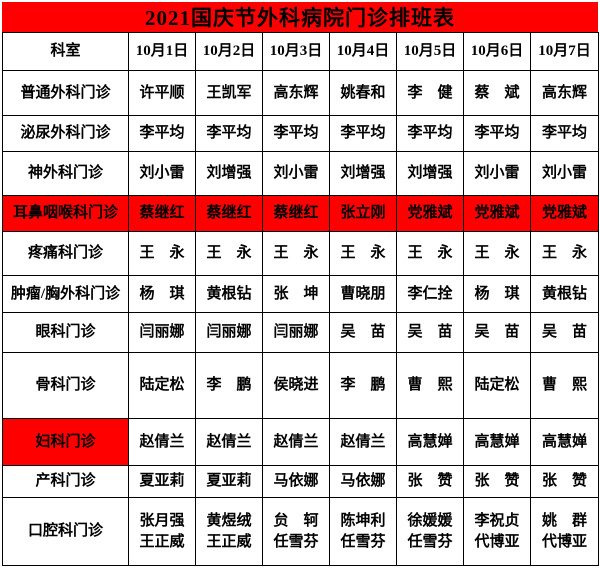  I want to click on schedule-cell: 黄煜绒 王正威, so click(229, 531).